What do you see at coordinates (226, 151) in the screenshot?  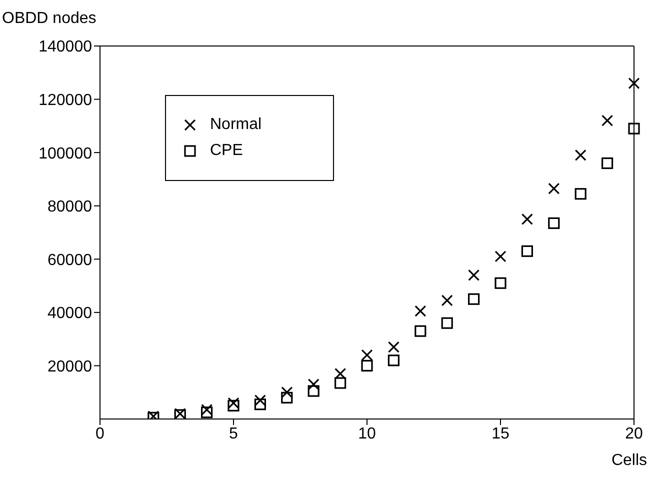 I see `legend-label: CPE` at bounding box center [226, 151].